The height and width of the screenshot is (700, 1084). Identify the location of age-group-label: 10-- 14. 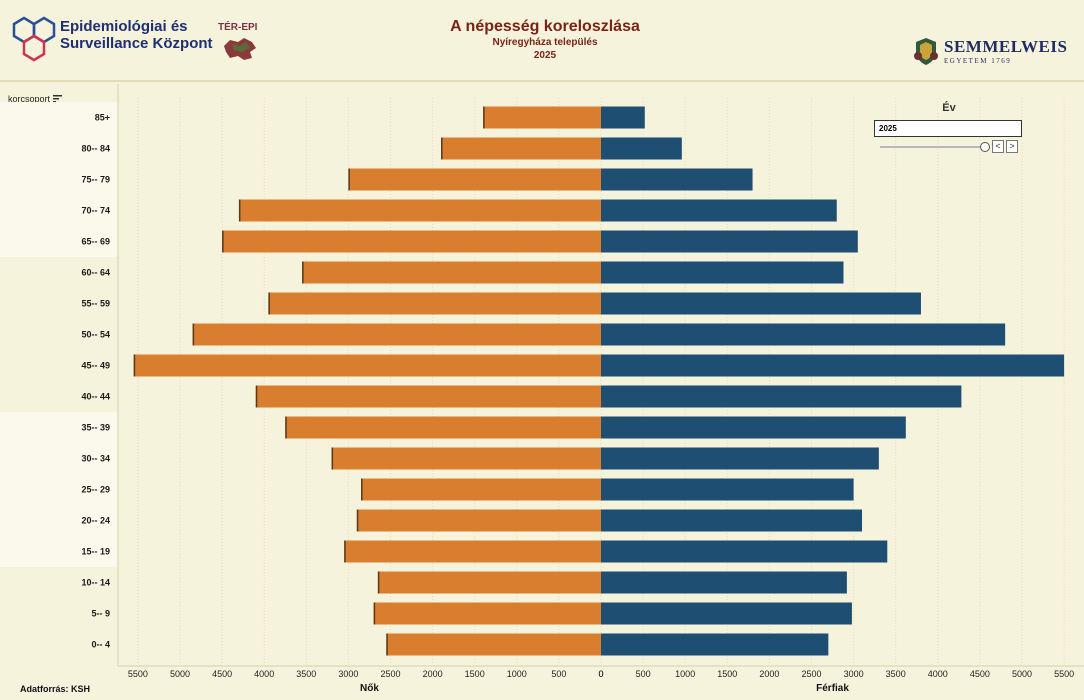
(95, 583).